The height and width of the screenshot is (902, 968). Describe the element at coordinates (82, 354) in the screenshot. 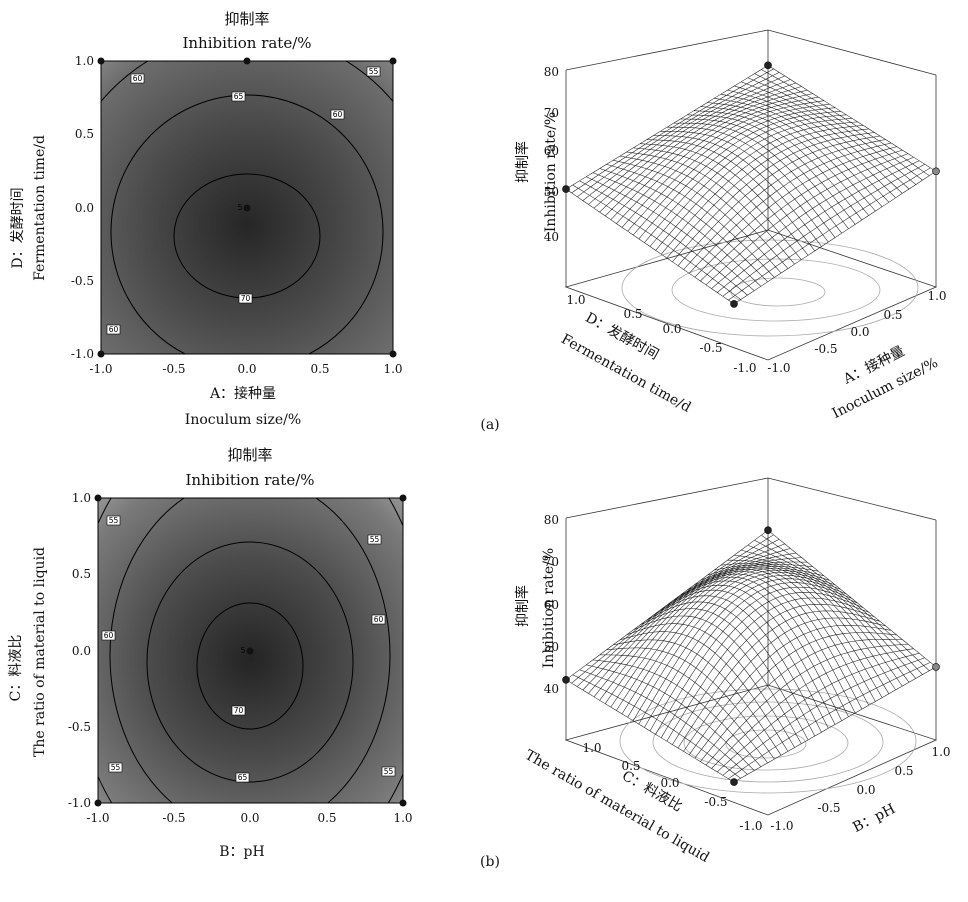

I see `contour-a-ytick: -1.0` at that location.